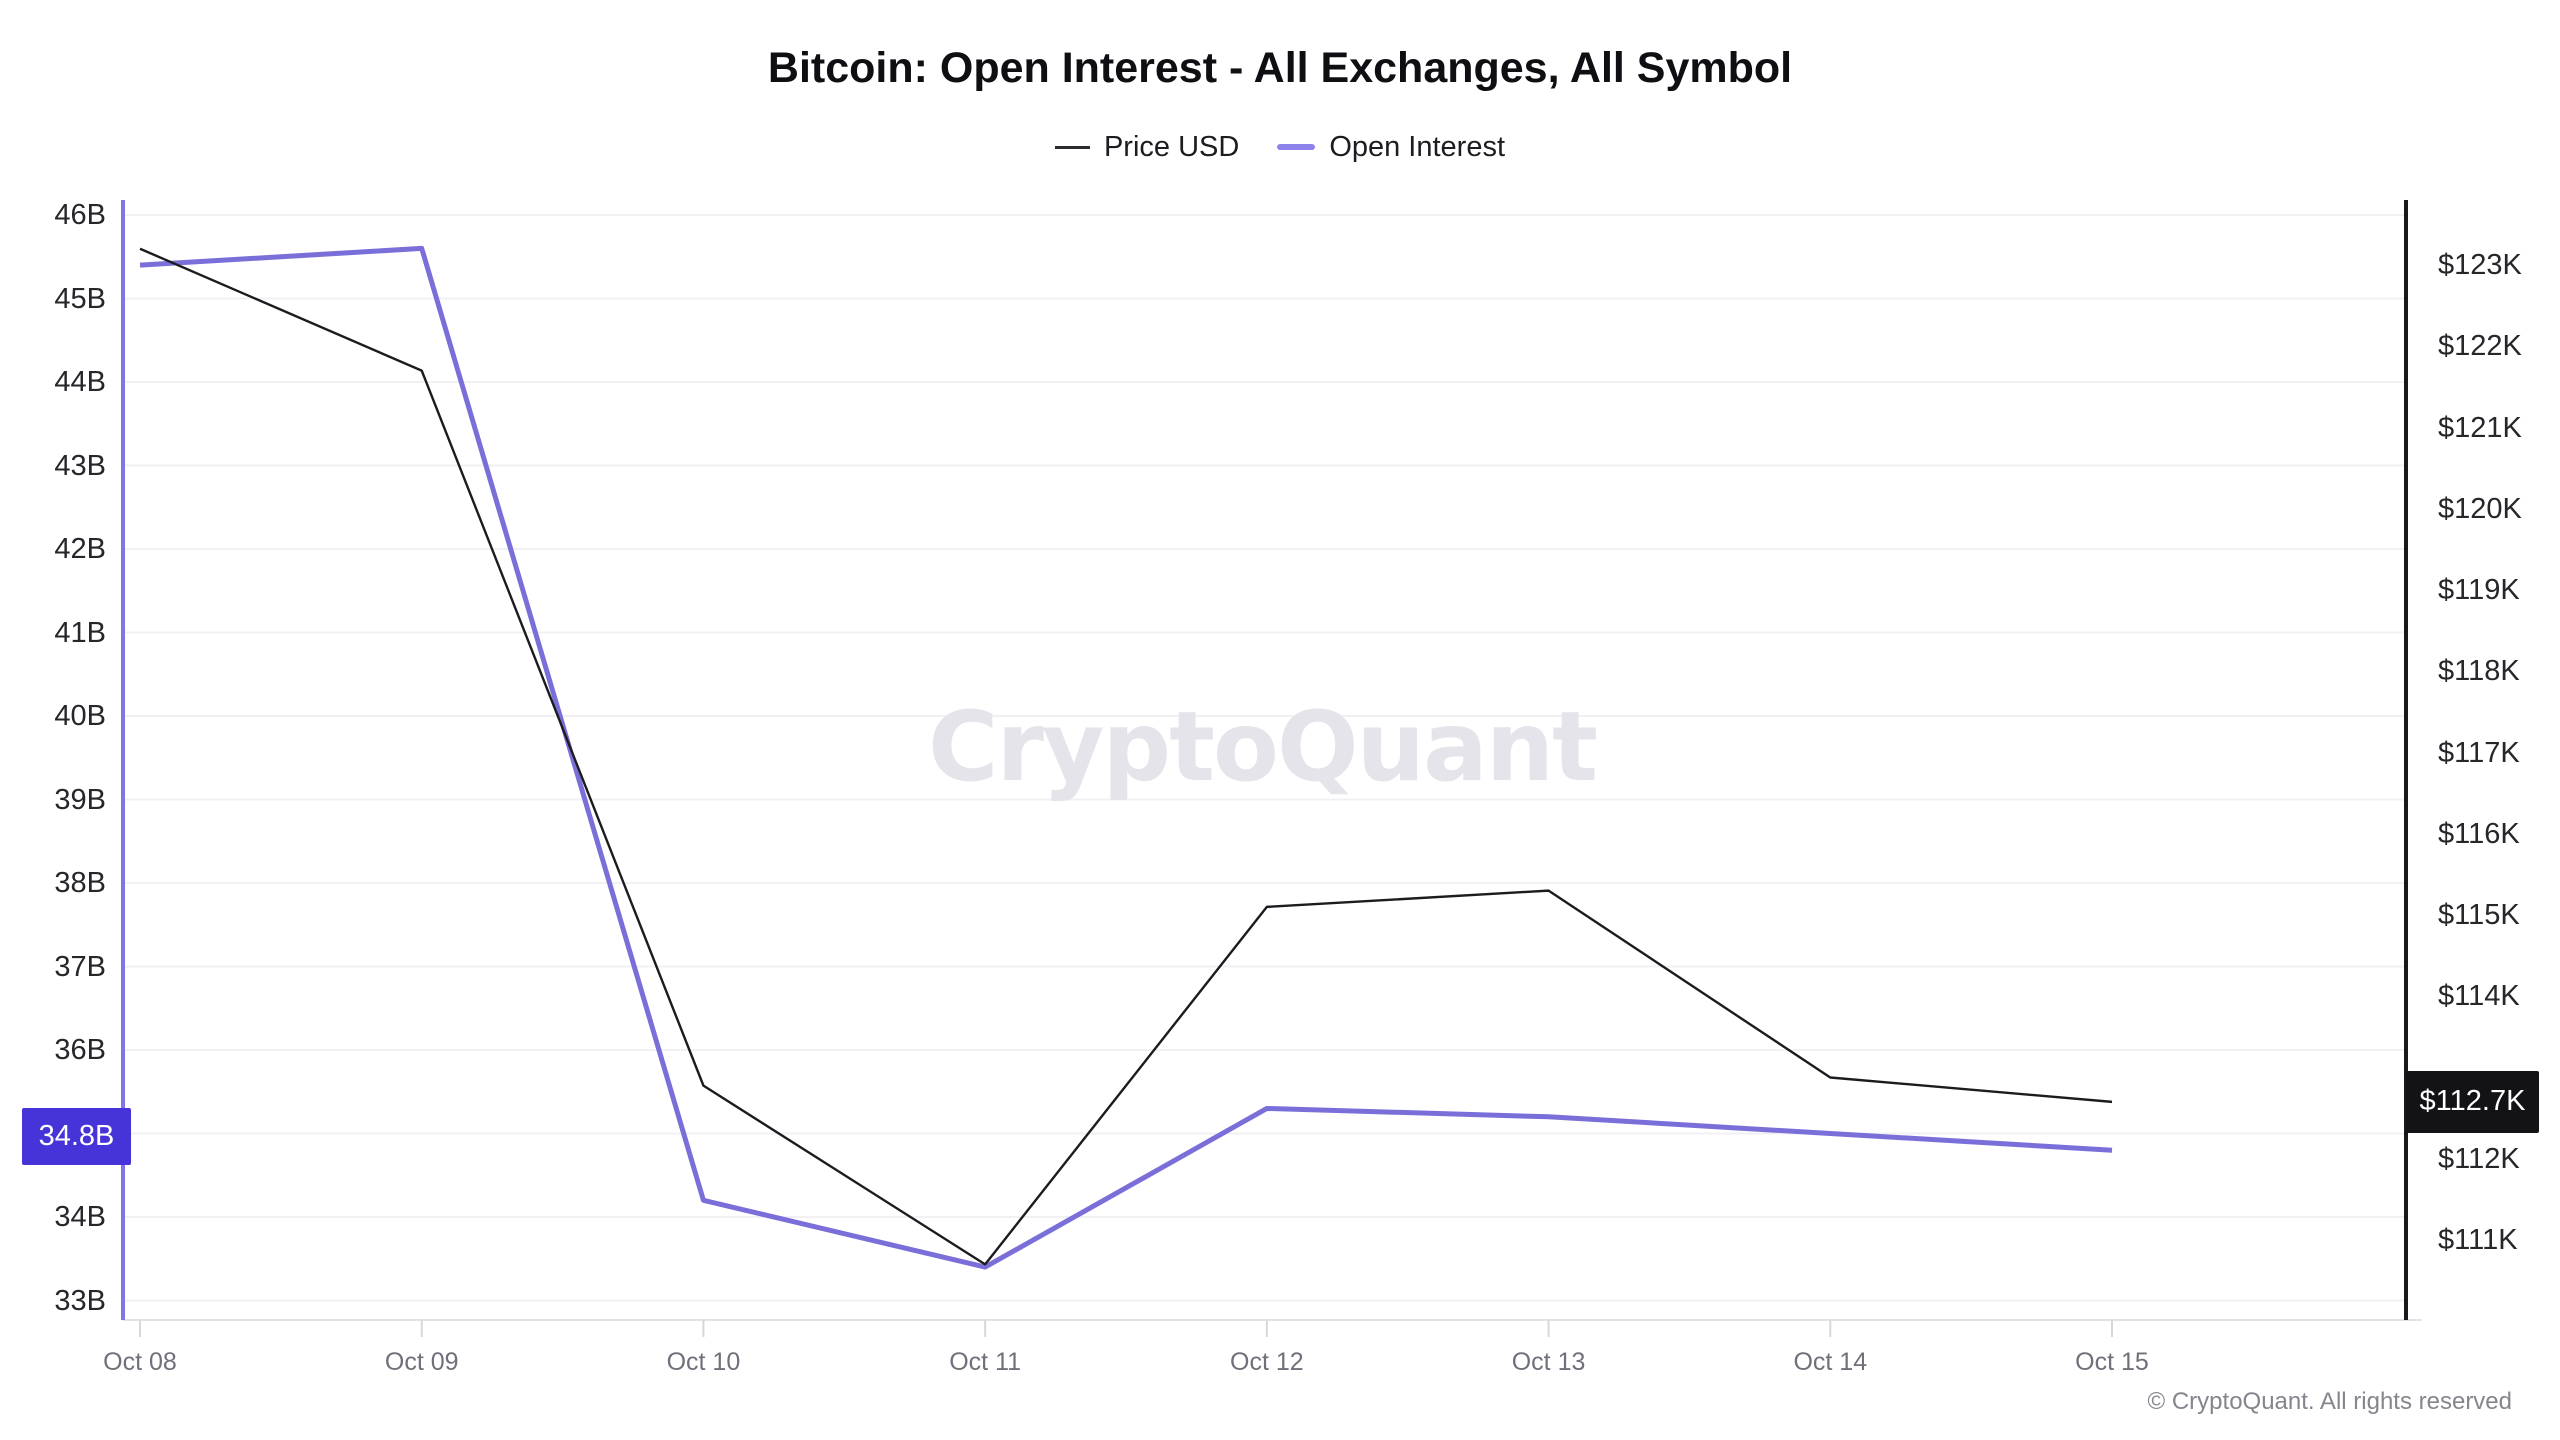 Image resolution: width=2560 pixels, height=1440 pixels. What do you see at coordinates (1548, 1362) in the screenshot?
I see `x-axis-tick-label: Oct 13` at bounding box center [1548, 1362].